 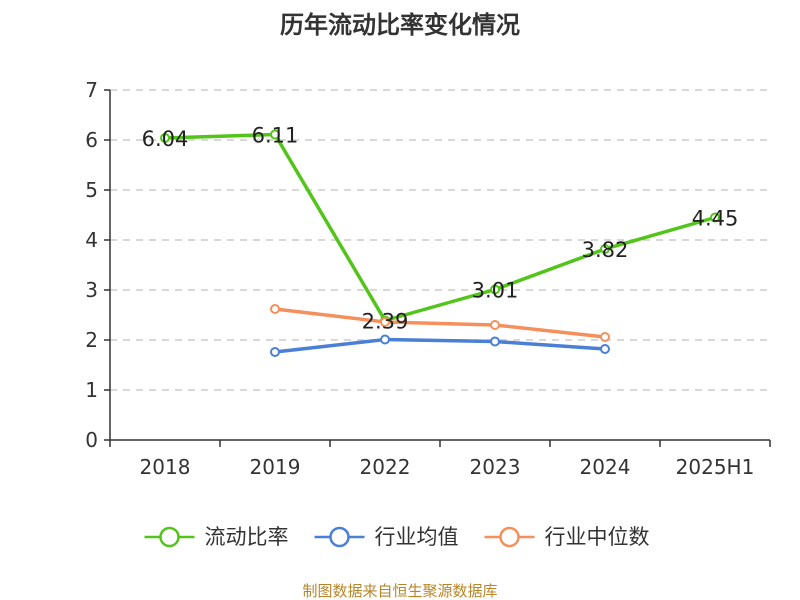 I want to click on y-tick-label: 7, so click(x=91, y=90).